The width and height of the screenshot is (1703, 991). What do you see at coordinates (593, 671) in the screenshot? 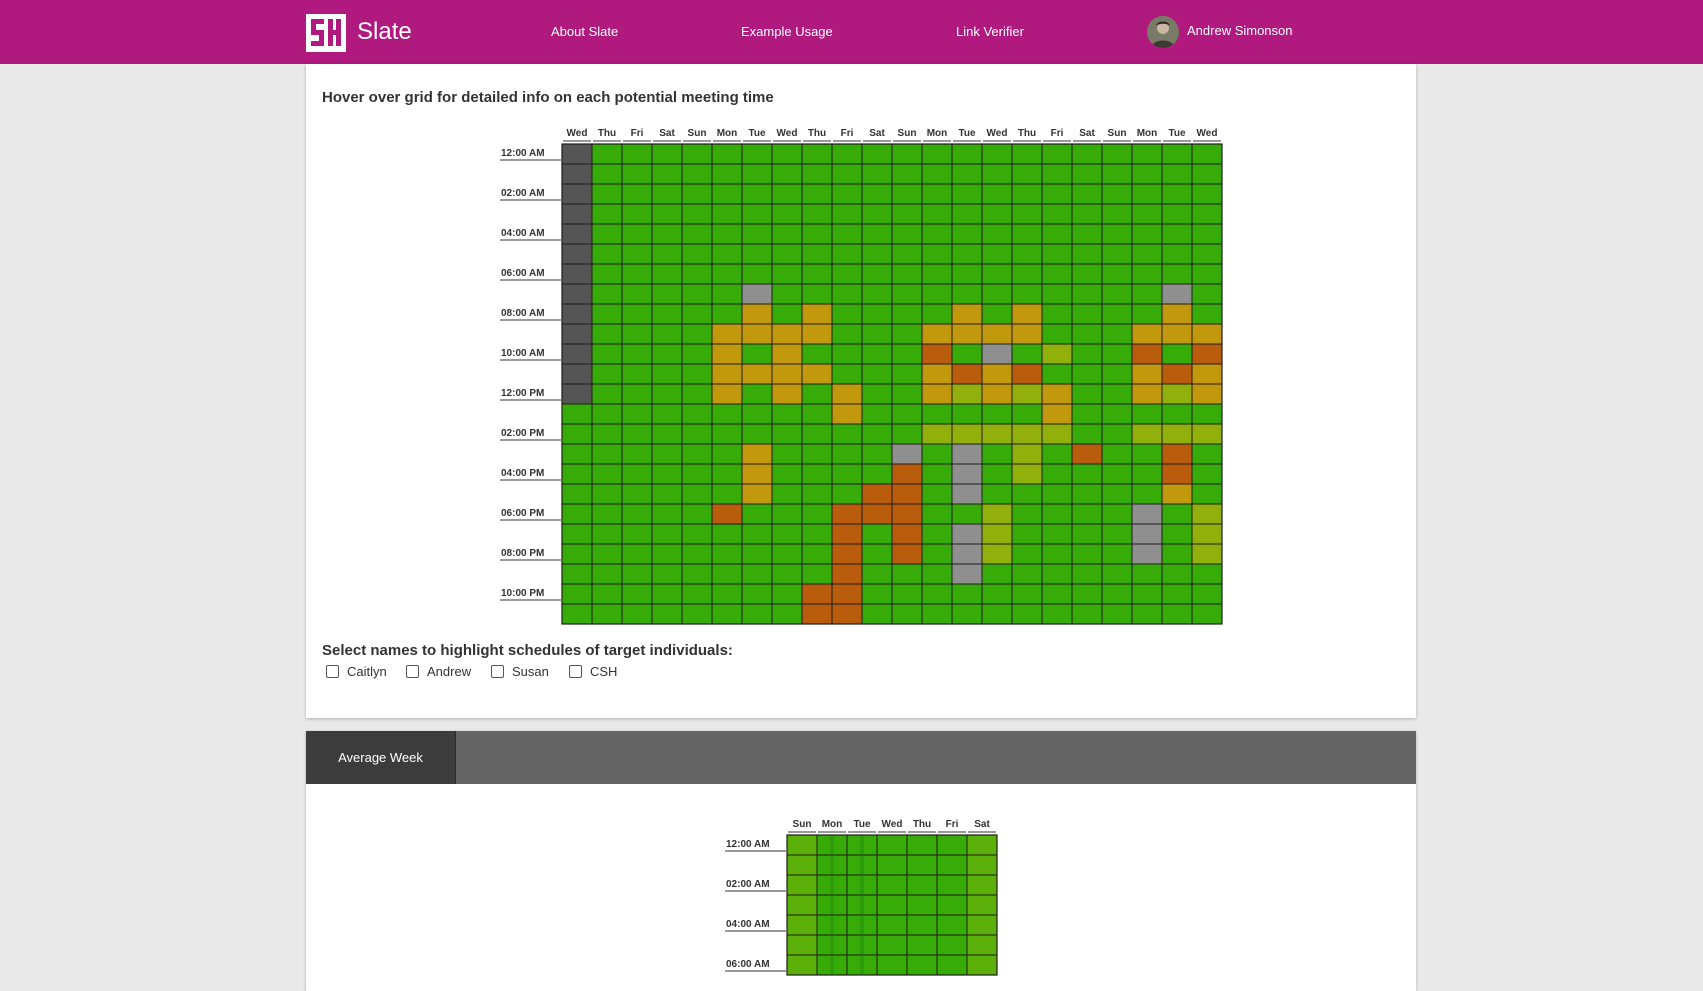
I see `checkbox-csh: CSH` at bounding box center [593, 671].